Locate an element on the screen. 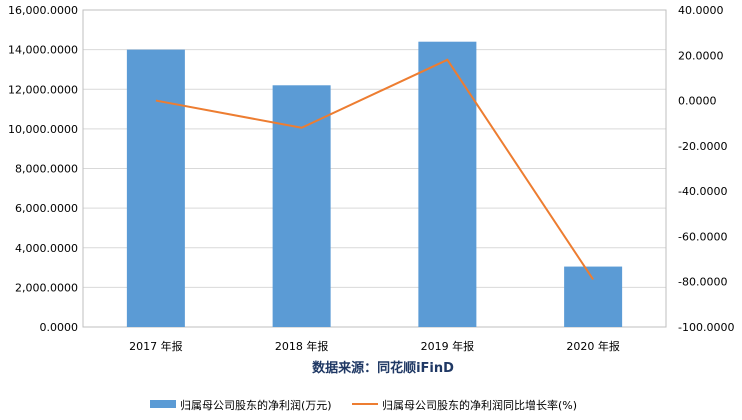  category-label: 2019 年报 is located at coordinates (448, 346).